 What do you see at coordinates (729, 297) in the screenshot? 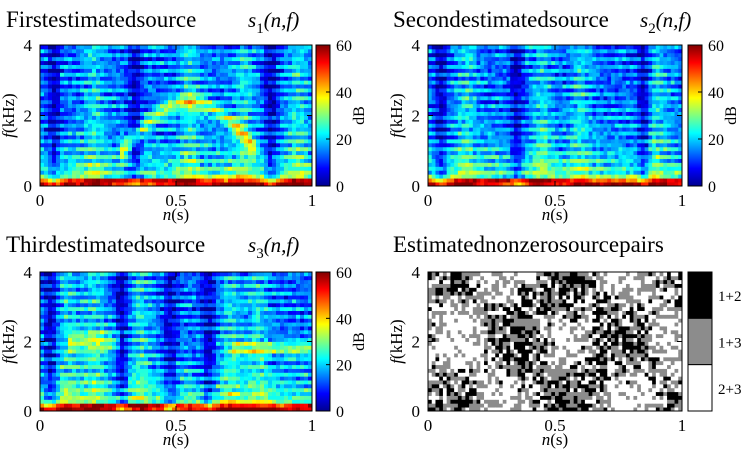
I see `legend-label: 1+2` at bounding box center [729, 297].